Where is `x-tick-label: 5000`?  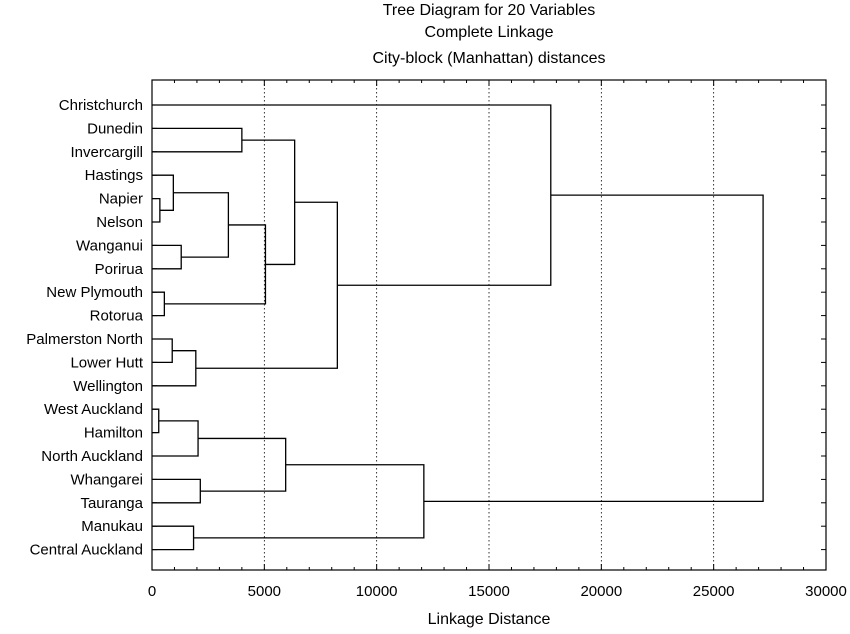
x-tick-label: 5000 is located at coordinates (264, 591).